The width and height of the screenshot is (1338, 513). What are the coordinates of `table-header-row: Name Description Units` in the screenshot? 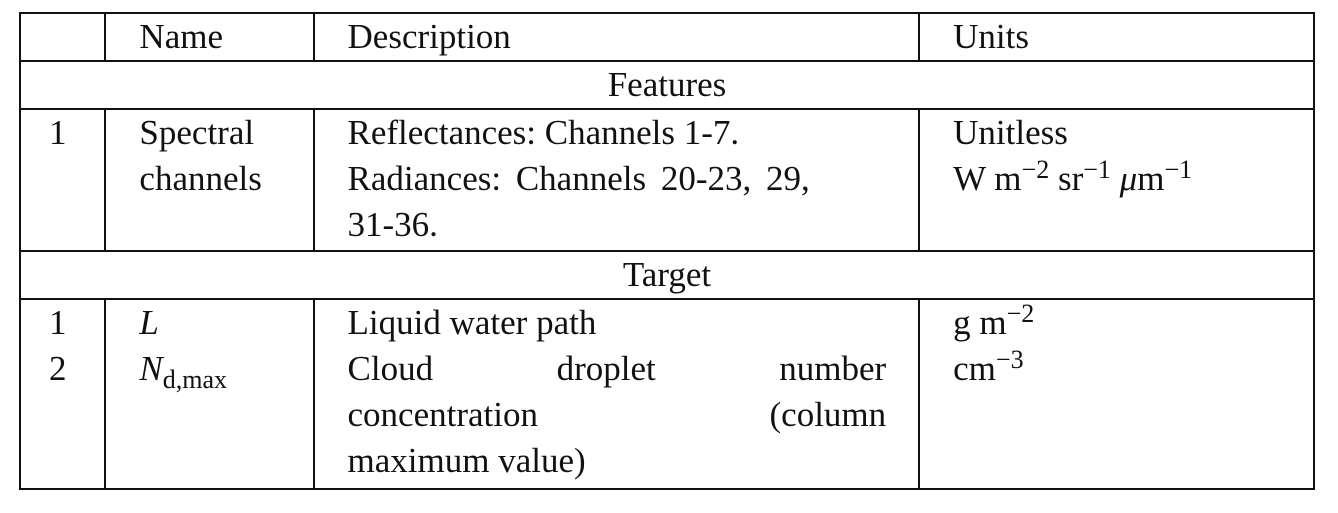 It's located at (666, 37).